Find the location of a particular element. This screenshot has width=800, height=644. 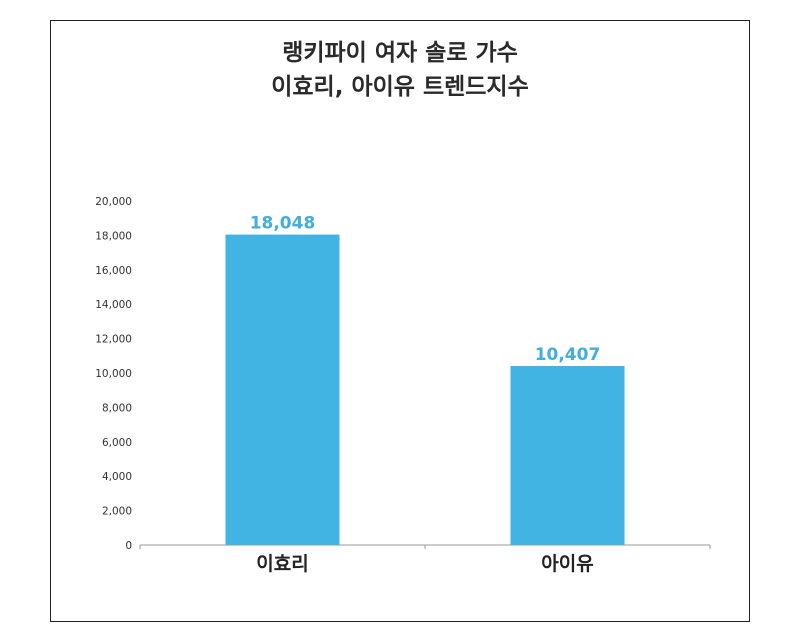

y-tick-label: 0 is located at coordinates (128, 546).